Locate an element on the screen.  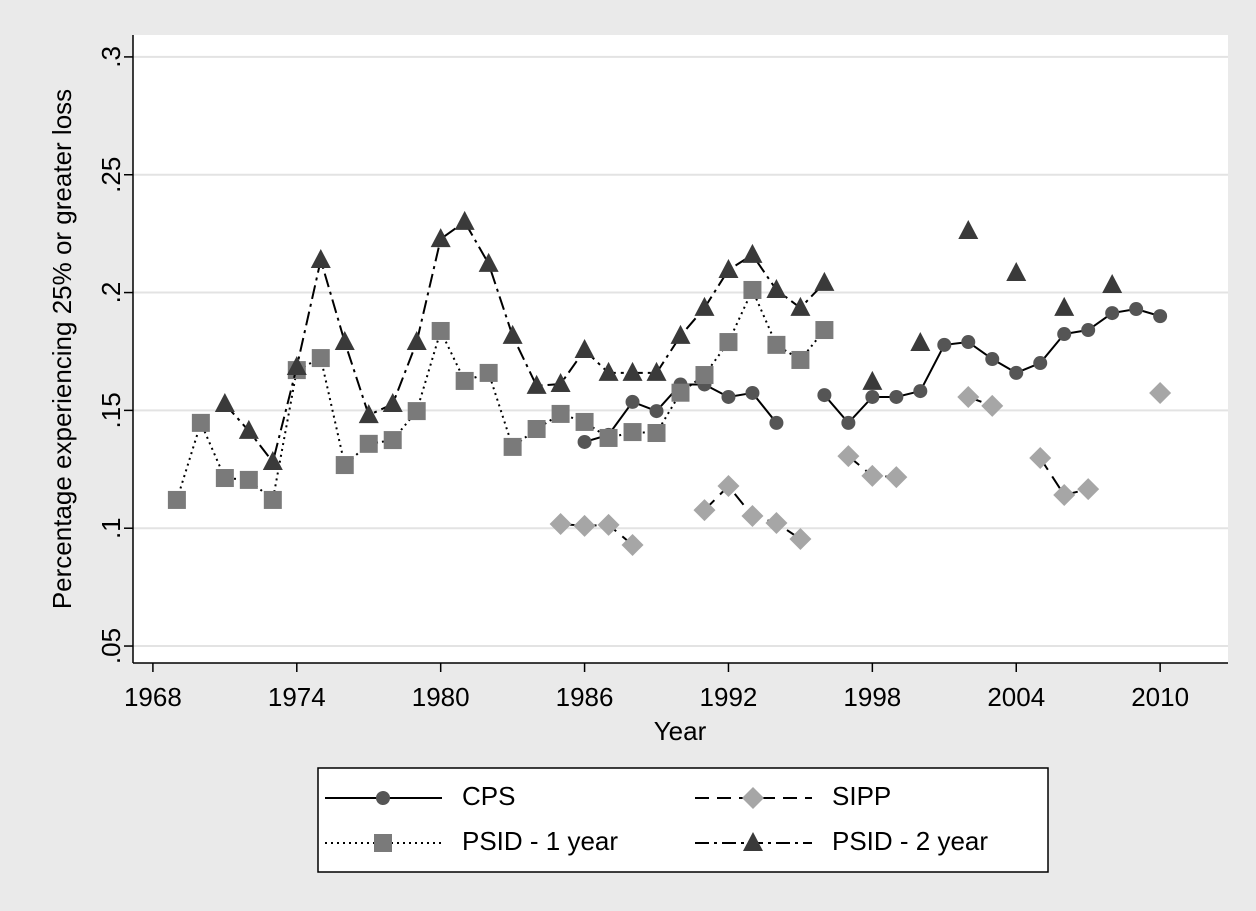
series-line is located at coordinates (597, 534).